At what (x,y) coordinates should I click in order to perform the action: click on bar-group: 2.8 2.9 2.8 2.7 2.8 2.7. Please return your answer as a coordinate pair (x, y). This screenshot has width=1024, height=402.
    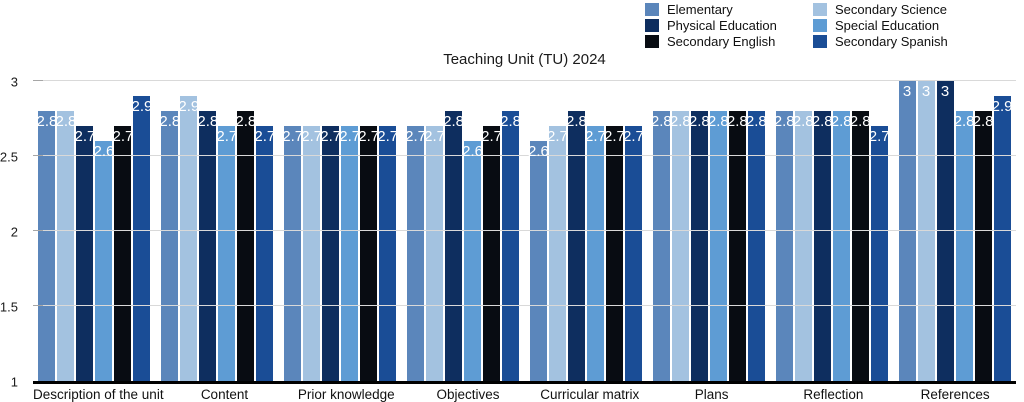
    Looking at the image, I should click on (217, 231).